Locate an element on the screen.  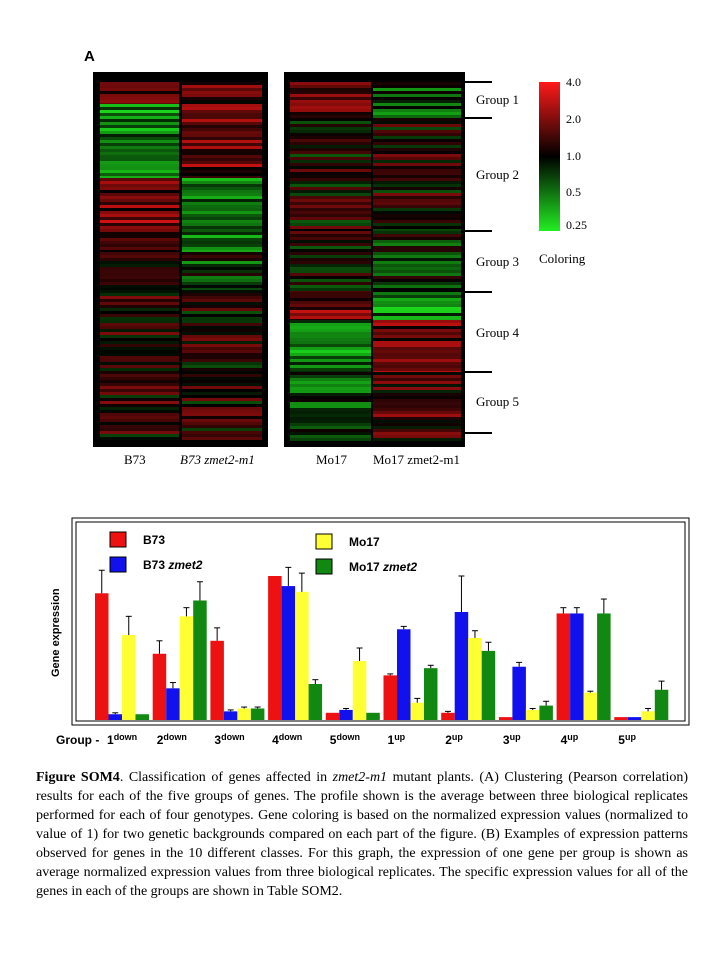
group-label-4: Group 4 is located at coordinates (497, 332).